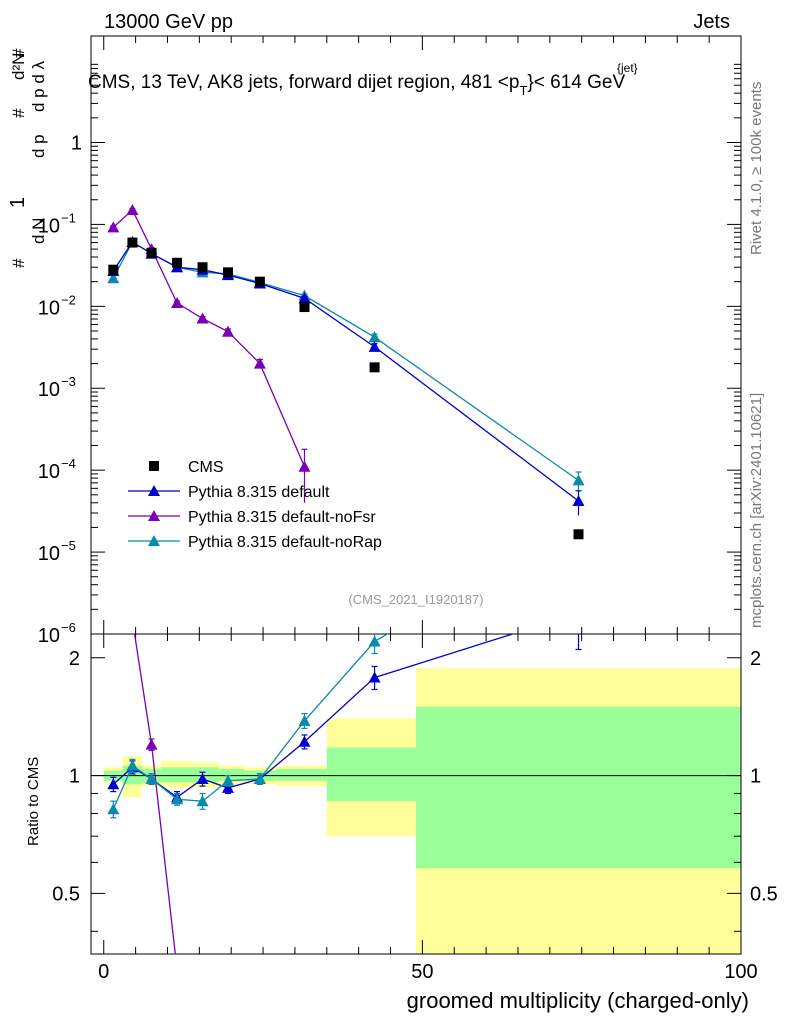 The height and width of the screenshot is (1024, 786). I want to click on svg-text: d N, so click(38, 231).